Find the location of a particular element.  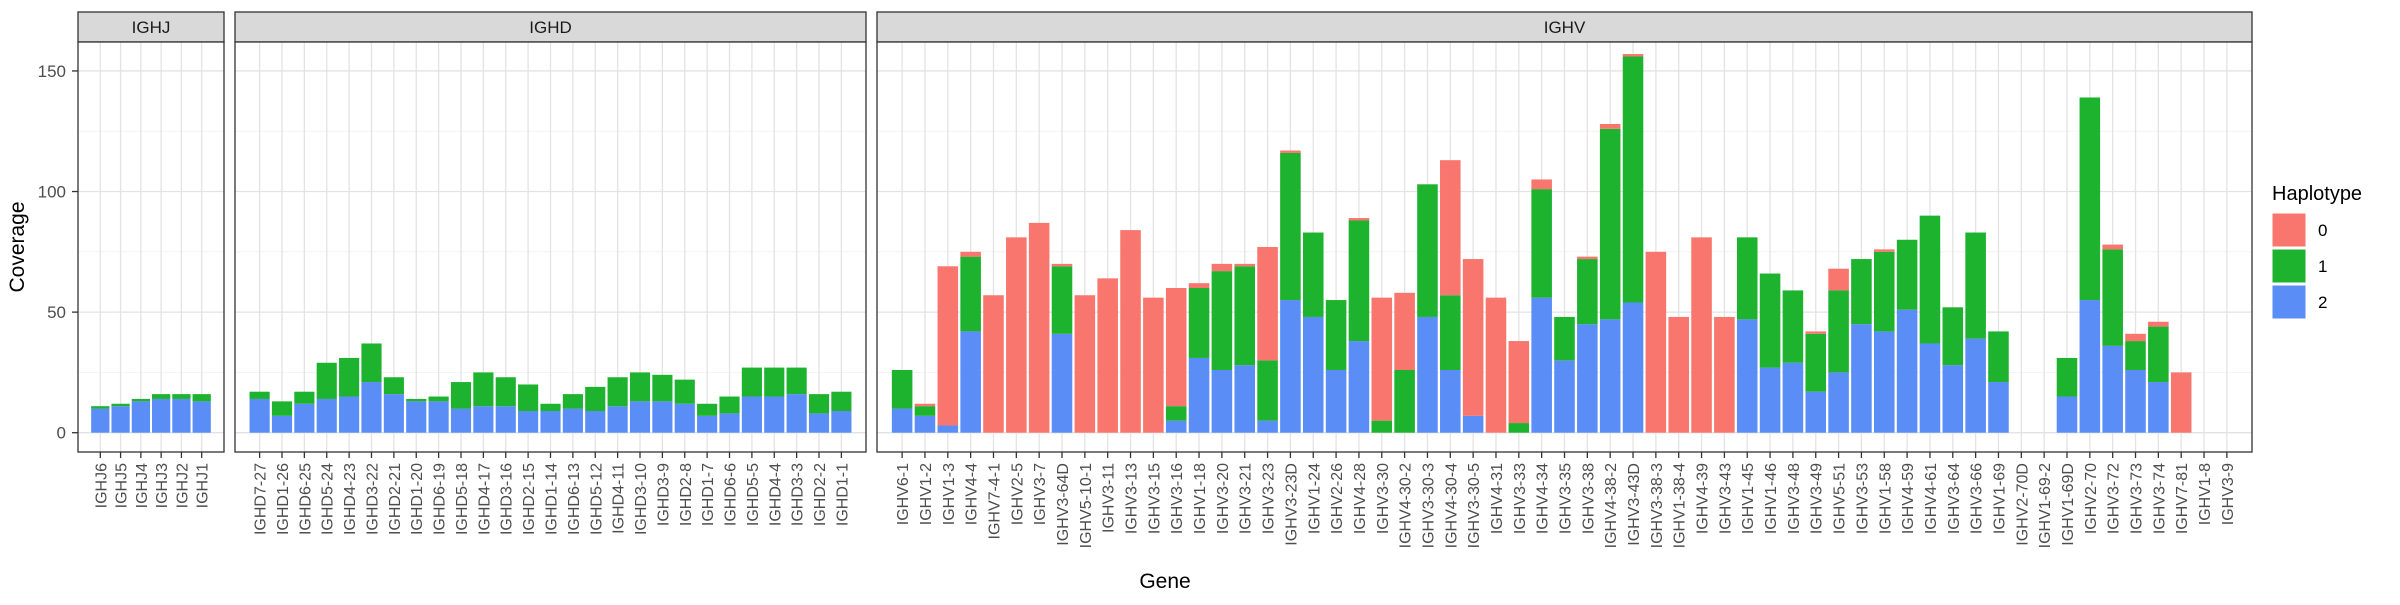

x-tick-label-ighd1-7: IGHD1-7 is located at coordinates (708, 494).